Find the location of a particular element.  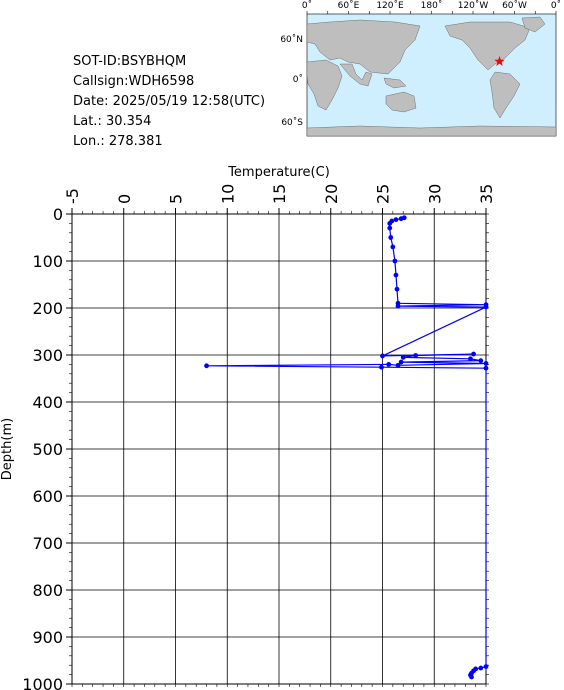

map-land is located at coordinates (431, 76).